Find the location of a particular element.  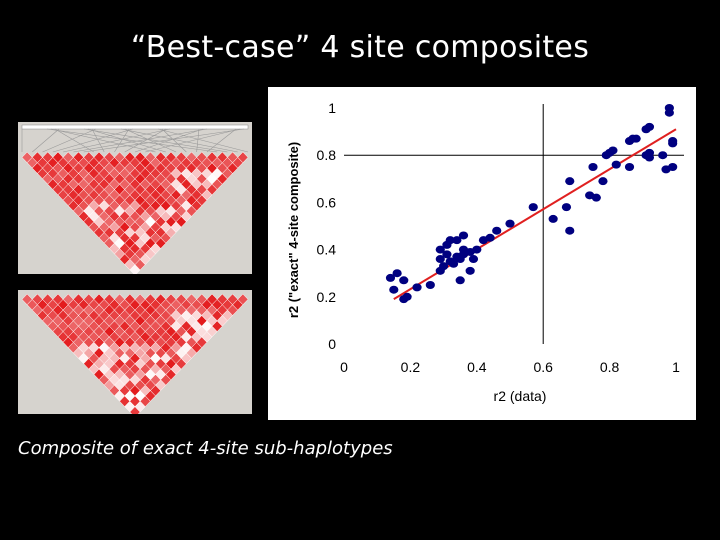

y-tick-label: 0 is located at coordinates (332, 344).